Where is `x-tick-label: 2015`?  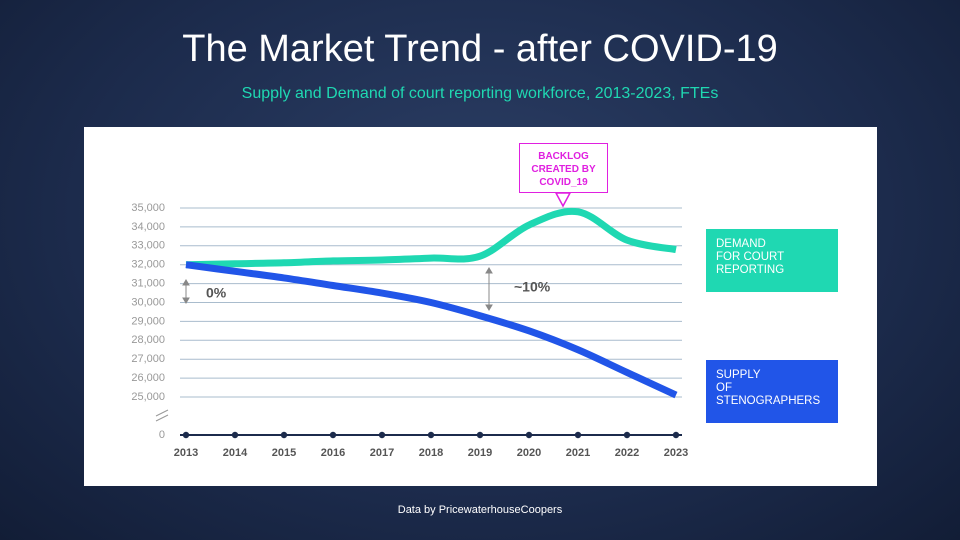
x-tick-label: 2015 is located at coordinates (284, 453).